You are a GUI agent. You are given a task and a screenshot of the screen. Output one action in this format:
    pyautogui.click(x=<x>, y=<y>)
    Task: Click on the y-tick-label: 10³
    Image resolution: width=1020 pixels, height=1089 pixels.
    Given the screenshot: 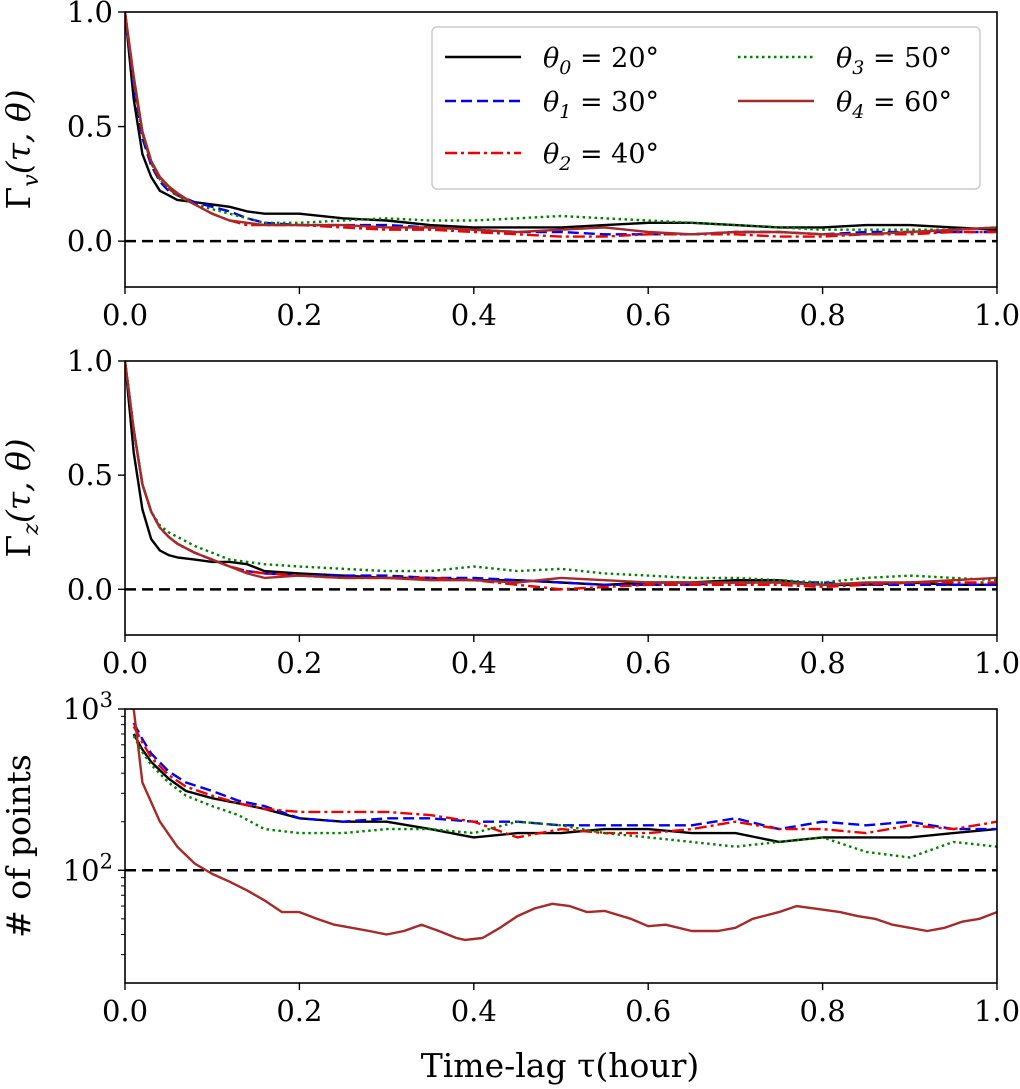 What is the action you would take?
    pyautogui.click(x=88, y=707)
    